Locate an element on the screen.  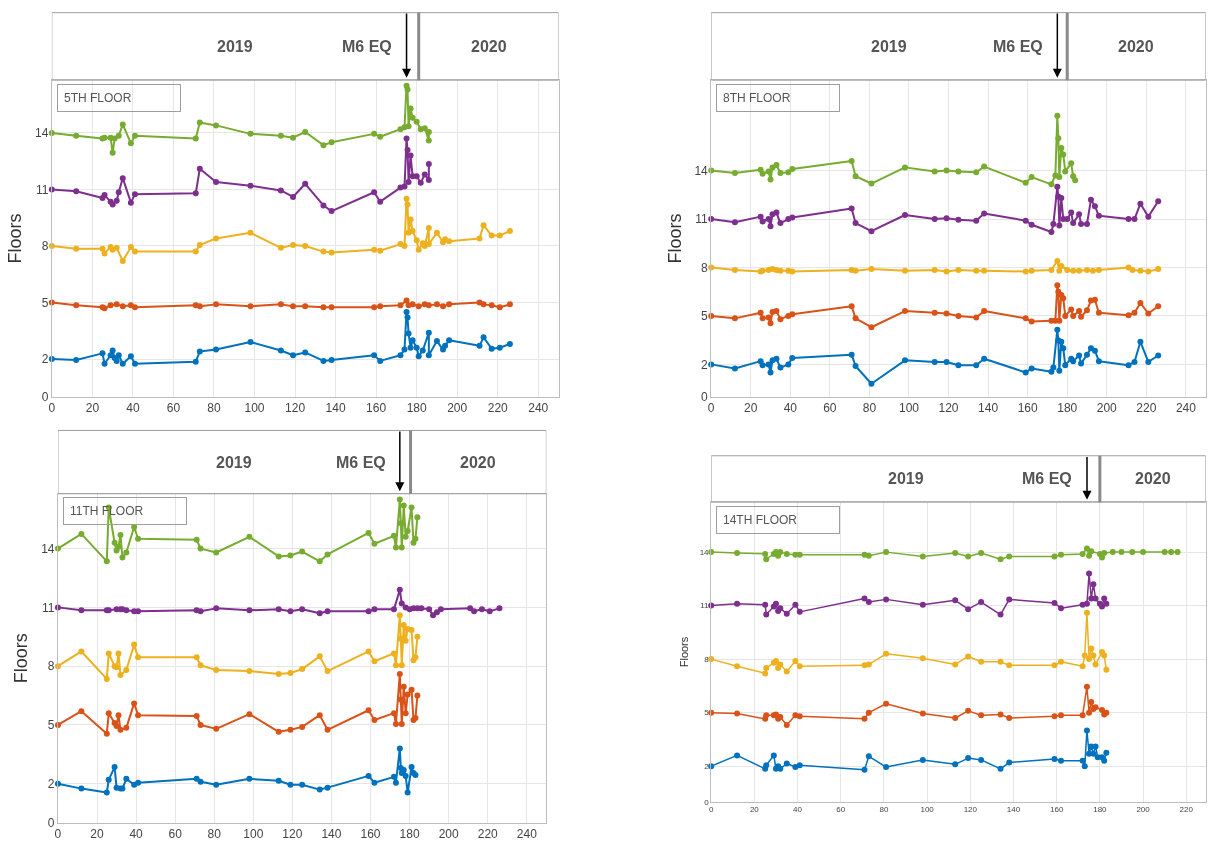
text: 8TH FLOOR is located at coordinates (757, 98).